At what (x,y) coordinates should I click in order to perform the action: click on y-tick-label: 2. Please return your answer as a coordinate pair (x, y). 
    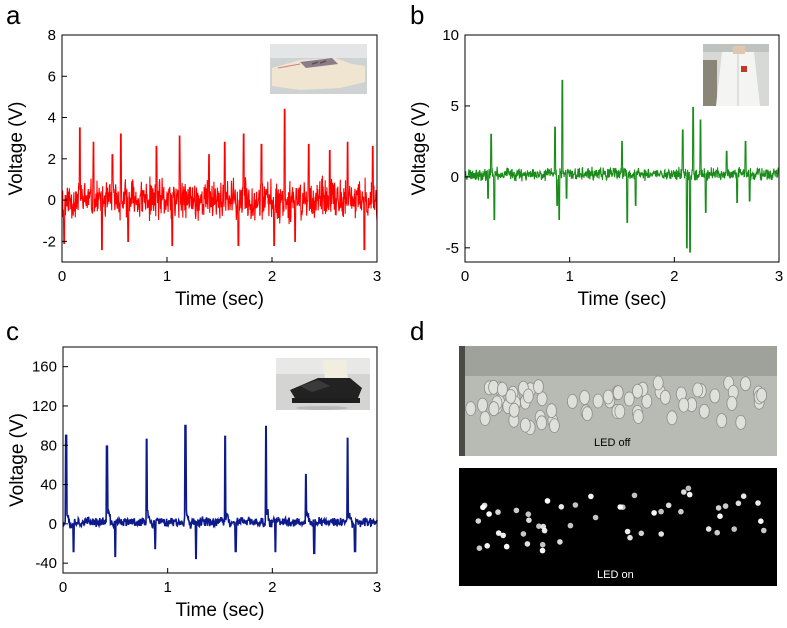
    Looking at the image, I should click on (52, 159).